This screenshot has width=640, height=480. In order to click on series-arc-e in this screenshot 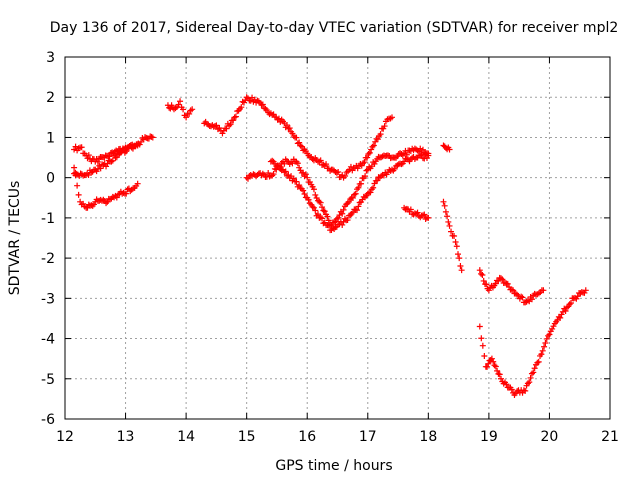, I will do `click(298, 137)`.